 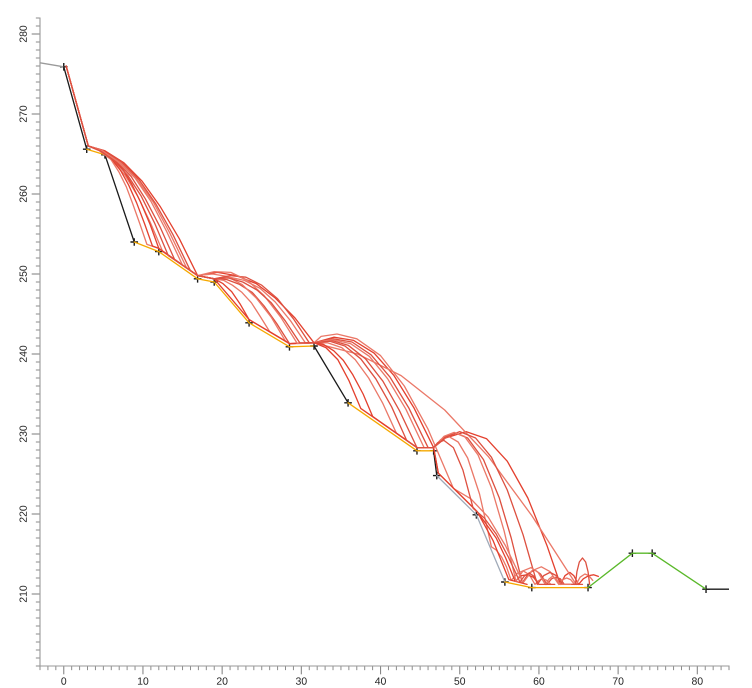 I want to click on x-tick-label: 60, so click(x=539, y=681).